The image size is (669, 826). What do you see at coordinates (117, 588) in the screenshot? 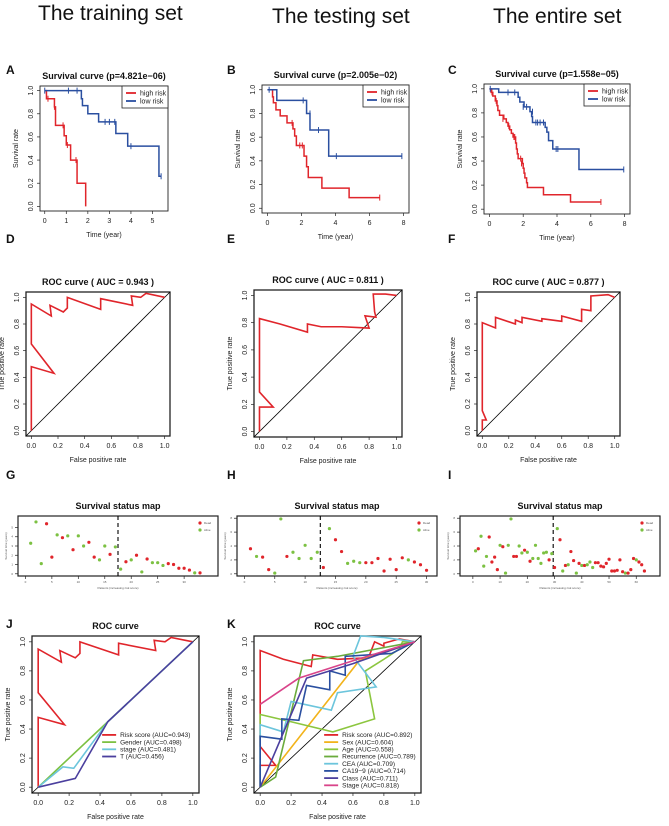
I see `x-axis-label: Patients (increasing risk score)` at bounding box center [117, 588].